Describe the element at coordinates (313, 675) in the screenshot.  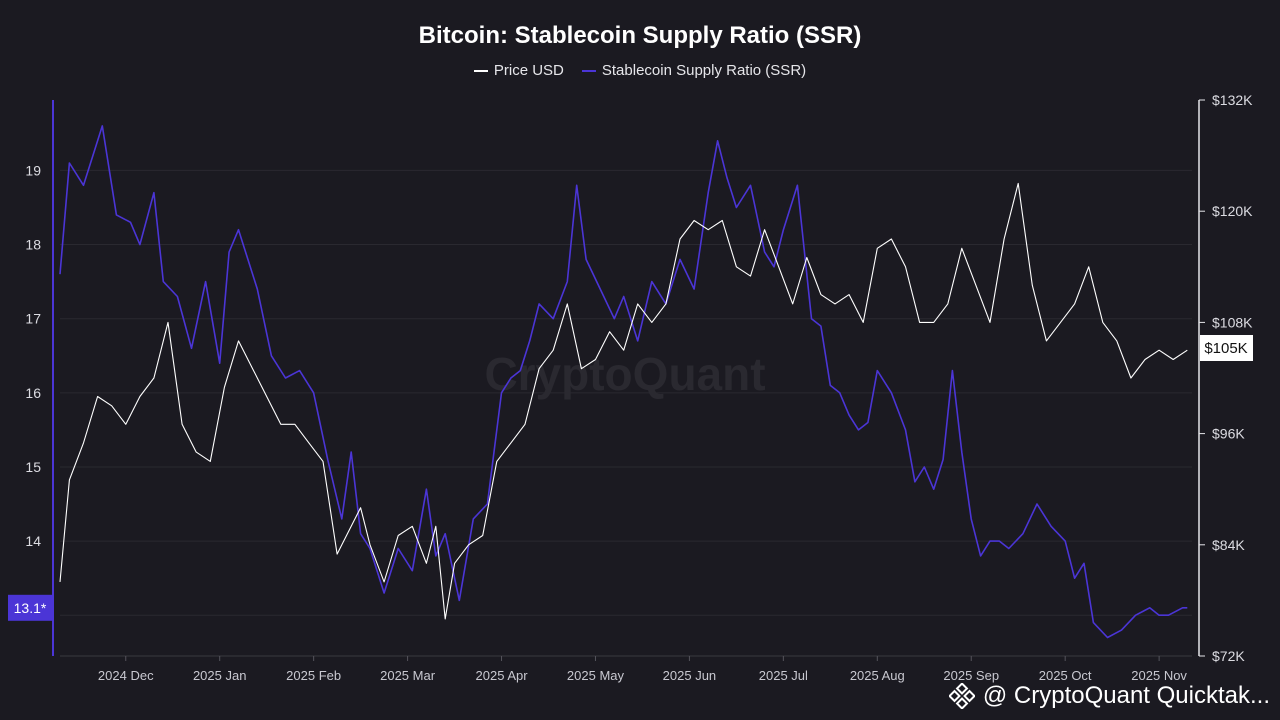
I see `x-tick-label: 2025 Feb` at that location.